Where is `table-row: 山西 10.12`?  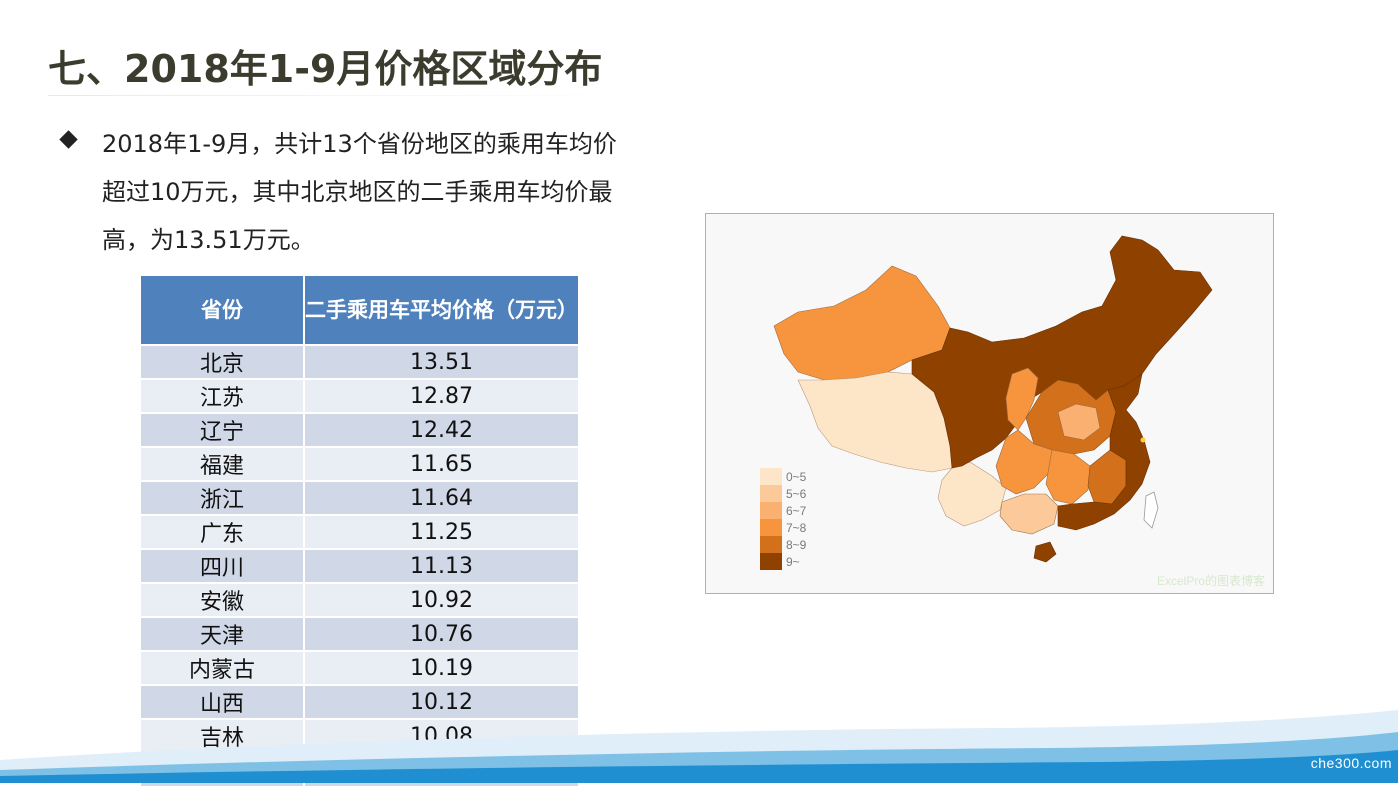
table-row: 山西 10.12 is located at coordinates (359, 702).